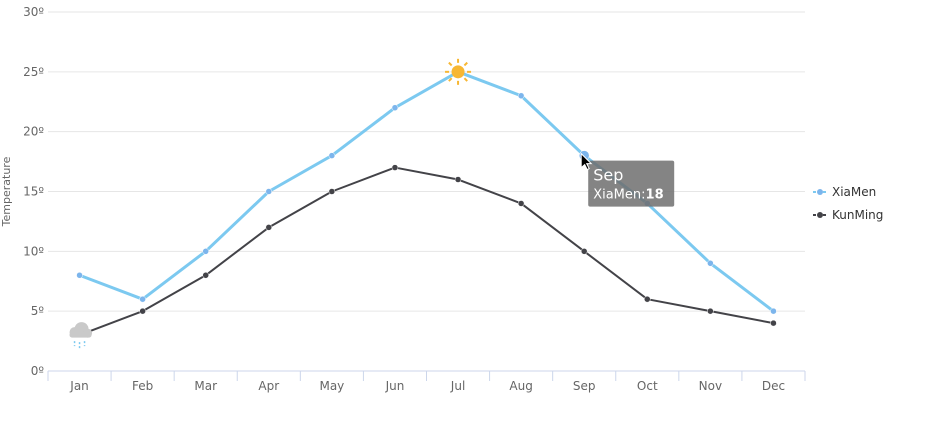 The height and width of the screenshot is (438, 925). I want to click on tooltip, so click(631, 183).